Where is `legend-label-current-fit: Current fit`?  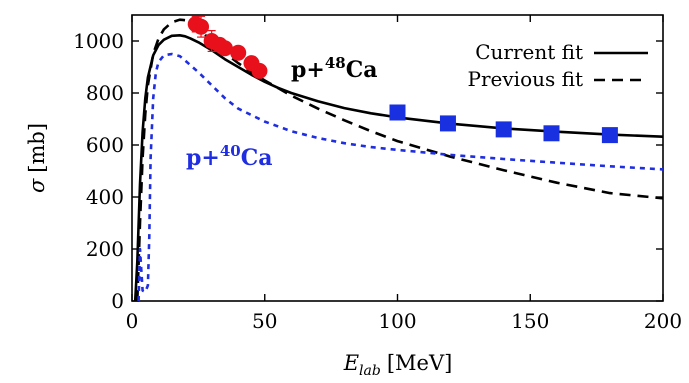
legend-label-current-fit: Current fit is located at coordinates (529, 52).